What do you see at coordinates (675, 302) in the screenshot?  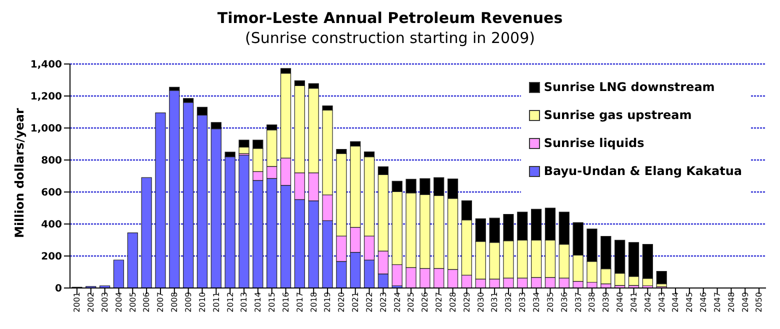 I see `x-tick-label: 2044` at bounding box center [675, 302].